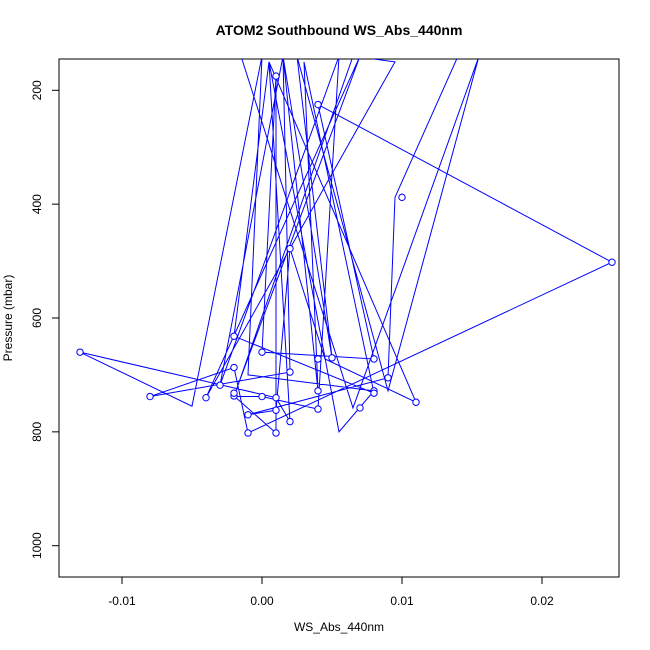  Describe the element at coordinates (37, 432) in the screenshot. I see `y-tick-label: 800` at that location.